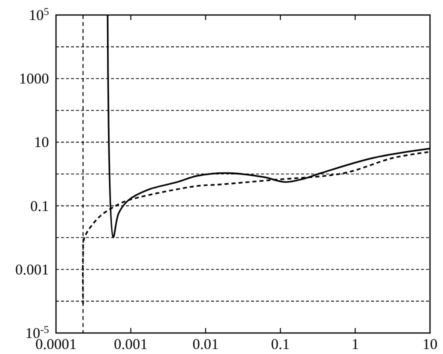  Describe the element at coordinates (131, 345) in the screenshot. I see `x-tick-label: 0.001` at that location.